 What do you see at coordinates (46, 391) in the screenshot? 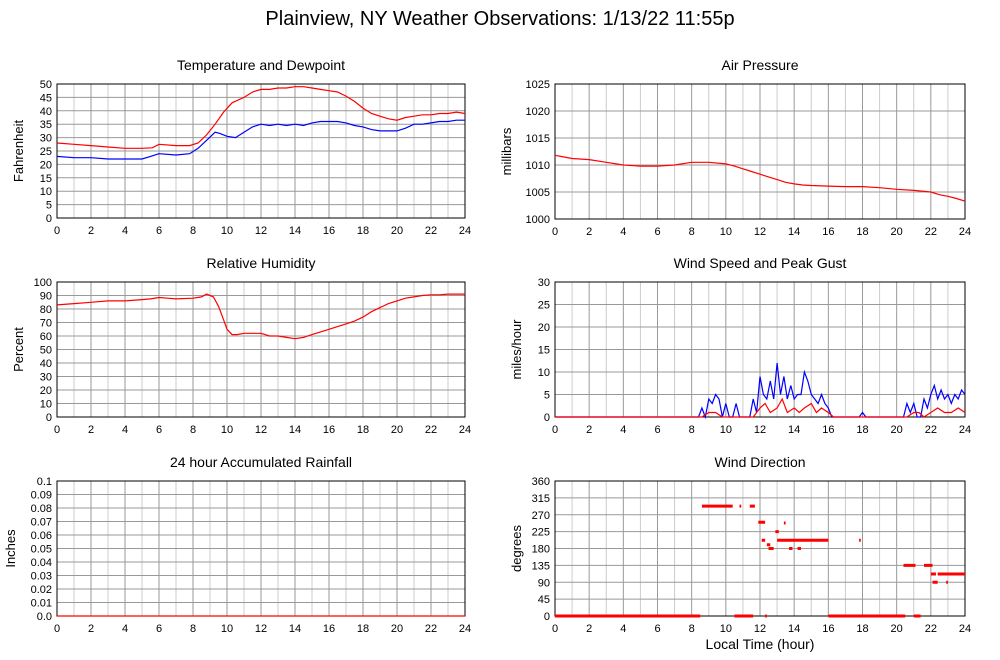
I see `y-tick-label: 20` at bounding box center [46, 391].